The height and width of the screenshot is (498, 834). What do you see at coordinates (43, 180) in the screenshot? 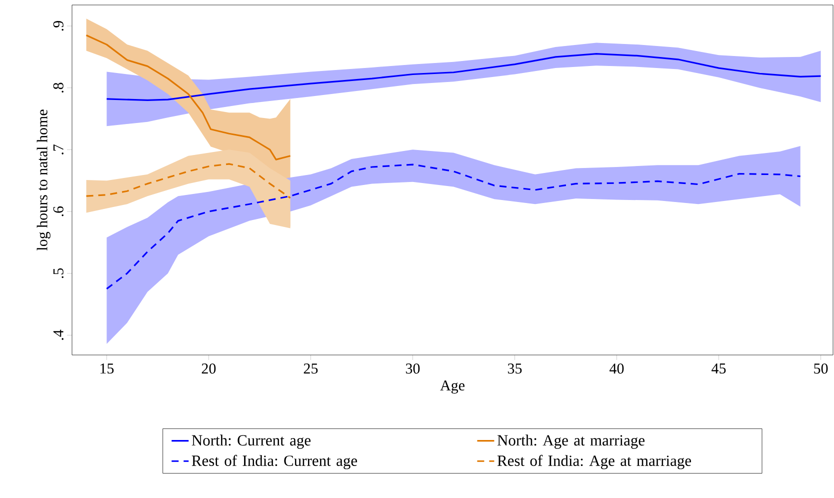
I see `y-axis-title: log hours to natal home` at bounding box center [43, 180].